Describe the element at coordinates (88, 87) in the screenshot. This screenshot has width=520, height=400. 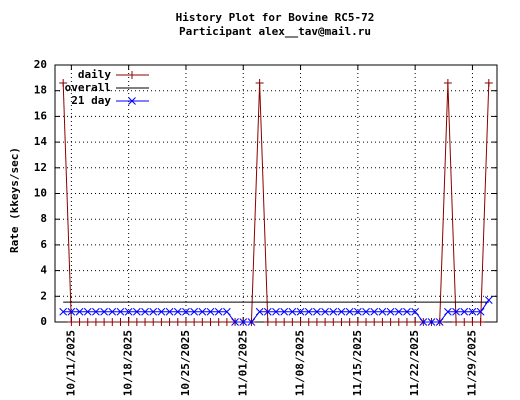
I see `legend-label: overall` at that location.